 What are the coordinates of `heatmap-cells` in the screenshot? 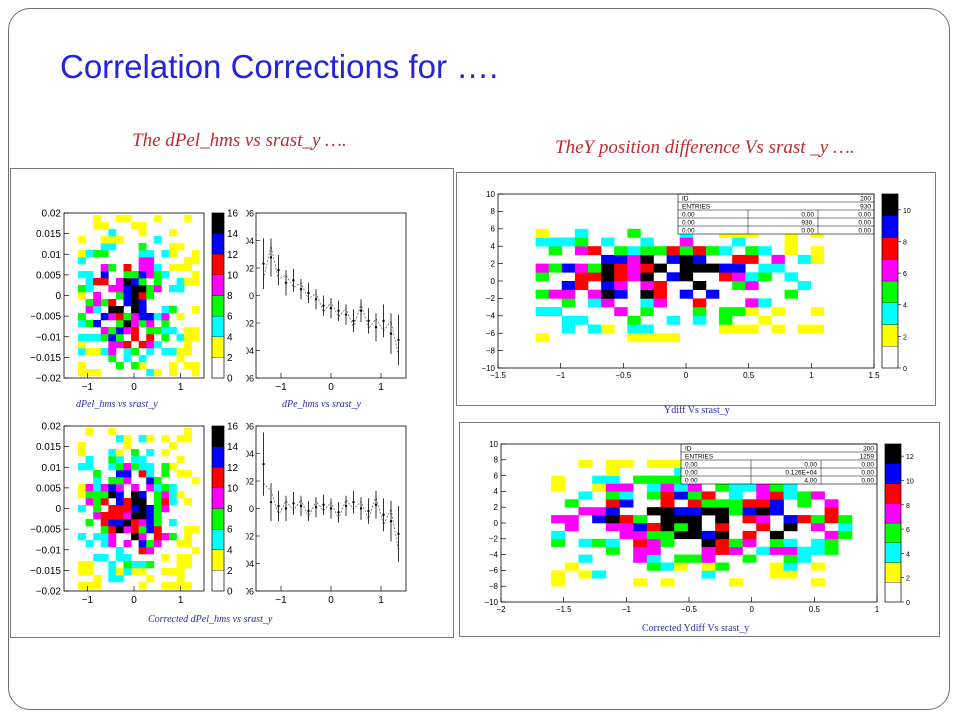 It's located at (139, 509).